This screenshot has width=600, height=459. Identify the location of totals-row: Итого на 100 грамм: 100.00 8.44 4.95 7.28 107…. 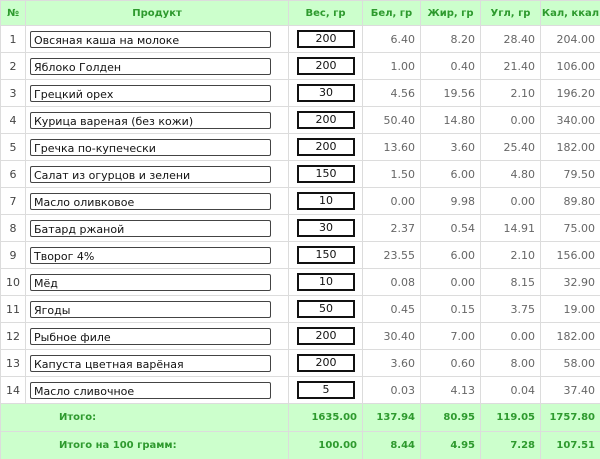
(300, 445).